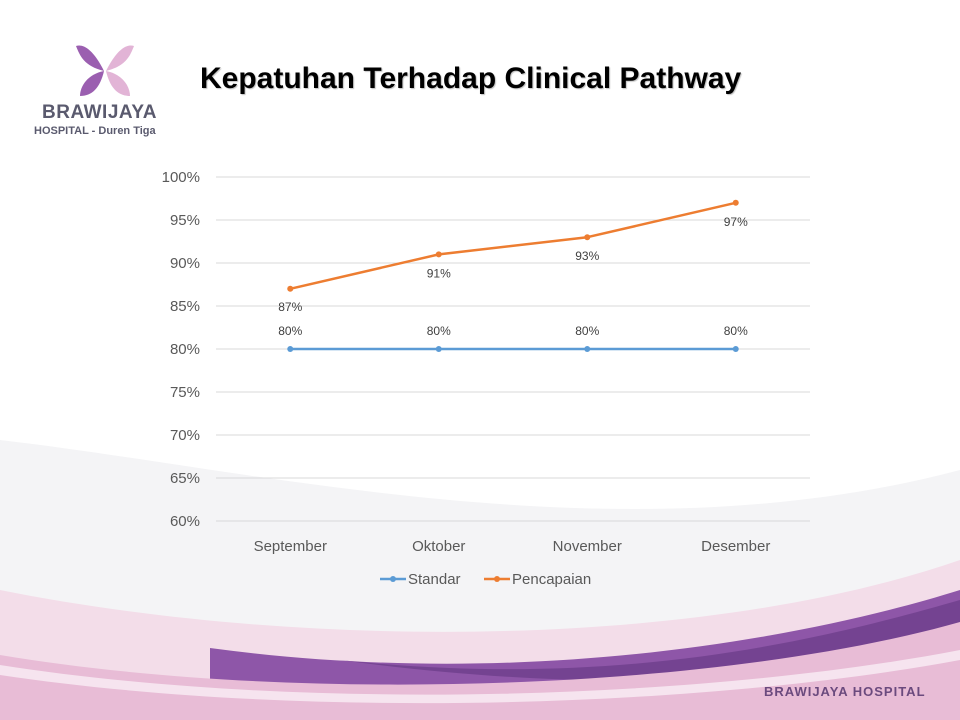 The width and height of the screenshot is (960, 720). What do you see at coordinates (736, 222) in the screenshot?
I see `data-label: 97%` at bounding box center [736, 222].